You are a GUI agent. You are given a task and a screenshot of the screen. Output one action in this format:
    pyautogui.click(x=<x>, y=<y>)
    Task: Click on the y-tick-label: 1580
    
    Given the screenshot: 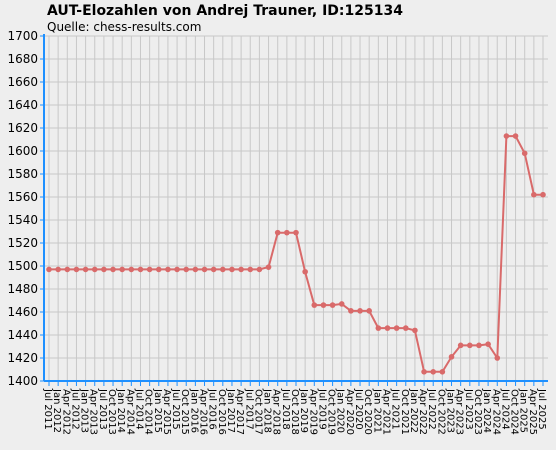 What is the action you would take?
    pyautogui.click(x=22, y=174)
    